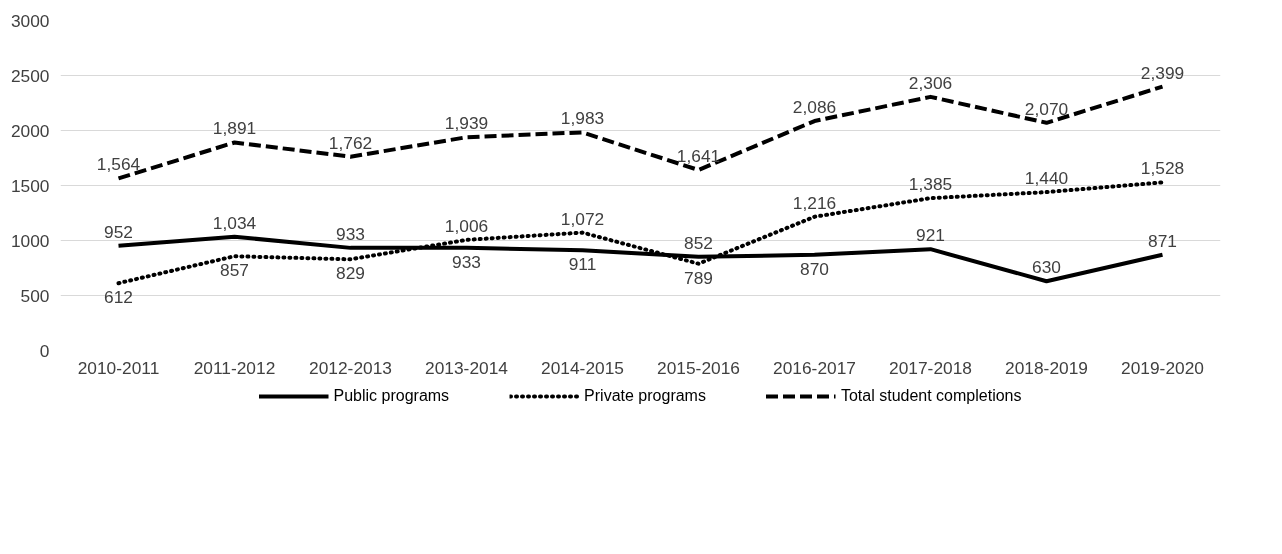 This screenshot has height=554, width=1282. I want to click on legend-label: Total student completions, so click(931, 396).